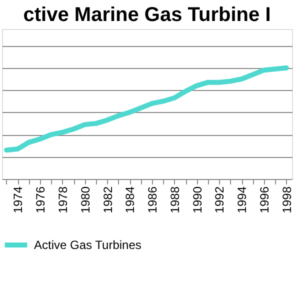 This screenshot has width=300, height=300. What do you see at coordinates (175, 200) in the screenshot?
I see `x-tick-label: 1988` at bounding box center [175, 200].